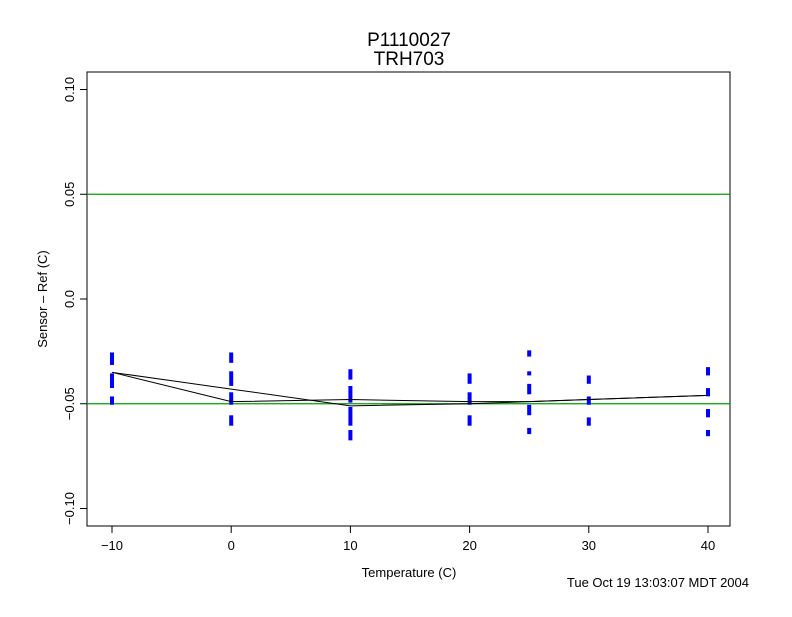  What do you see at coordinates (231, 545) in the screenshot?
I see `x-tick-label: 0` at bounding box center [231, 545].